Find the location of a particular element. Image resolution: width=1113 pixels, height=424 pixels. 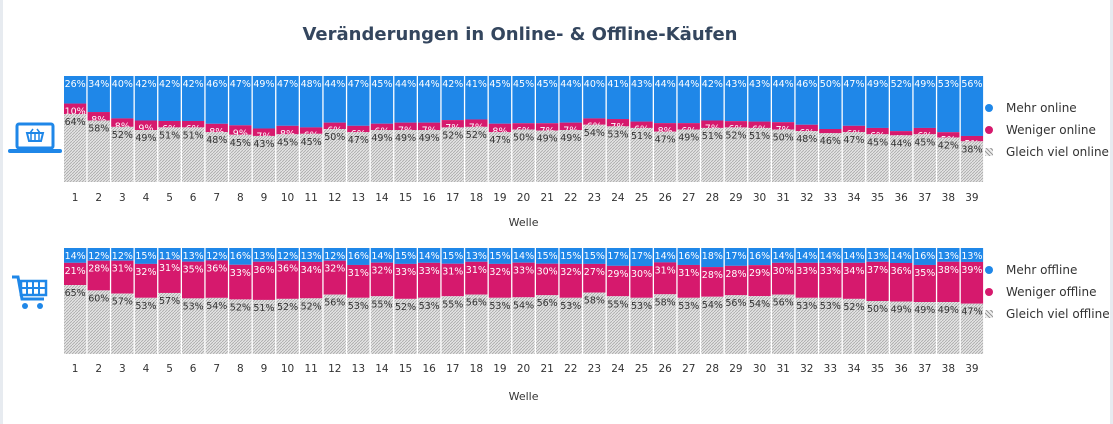

x-tick-label: 22 is located at coordinates (570, 369).